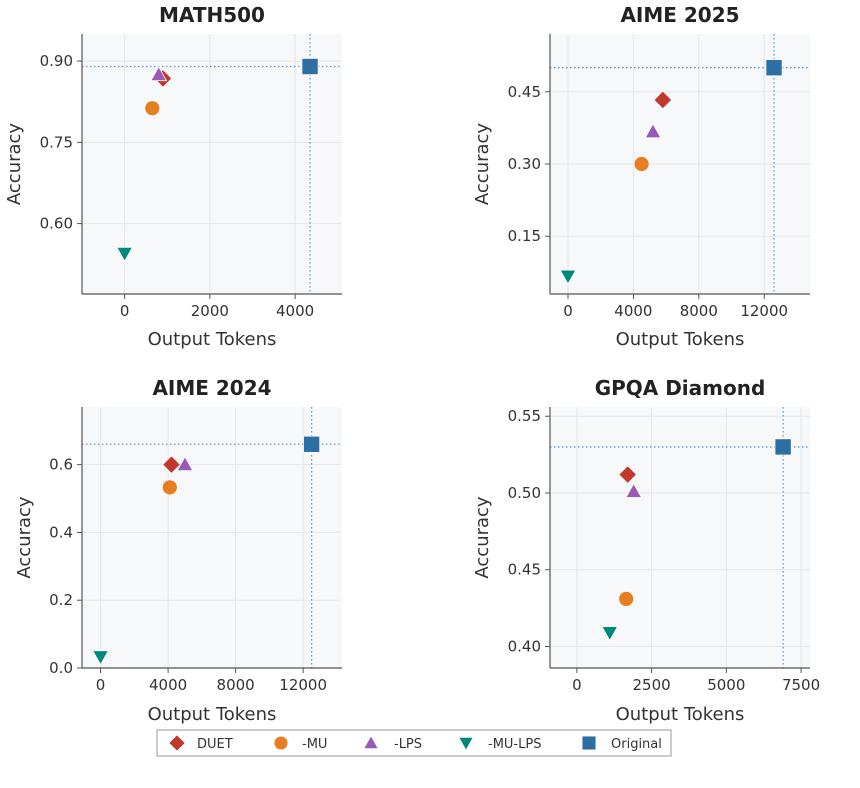 This screenshot has height=788, width=860. Describe the element at coordinates (281, 743) in the screenshot. I see `legend-marker-minus-mu` at that location.